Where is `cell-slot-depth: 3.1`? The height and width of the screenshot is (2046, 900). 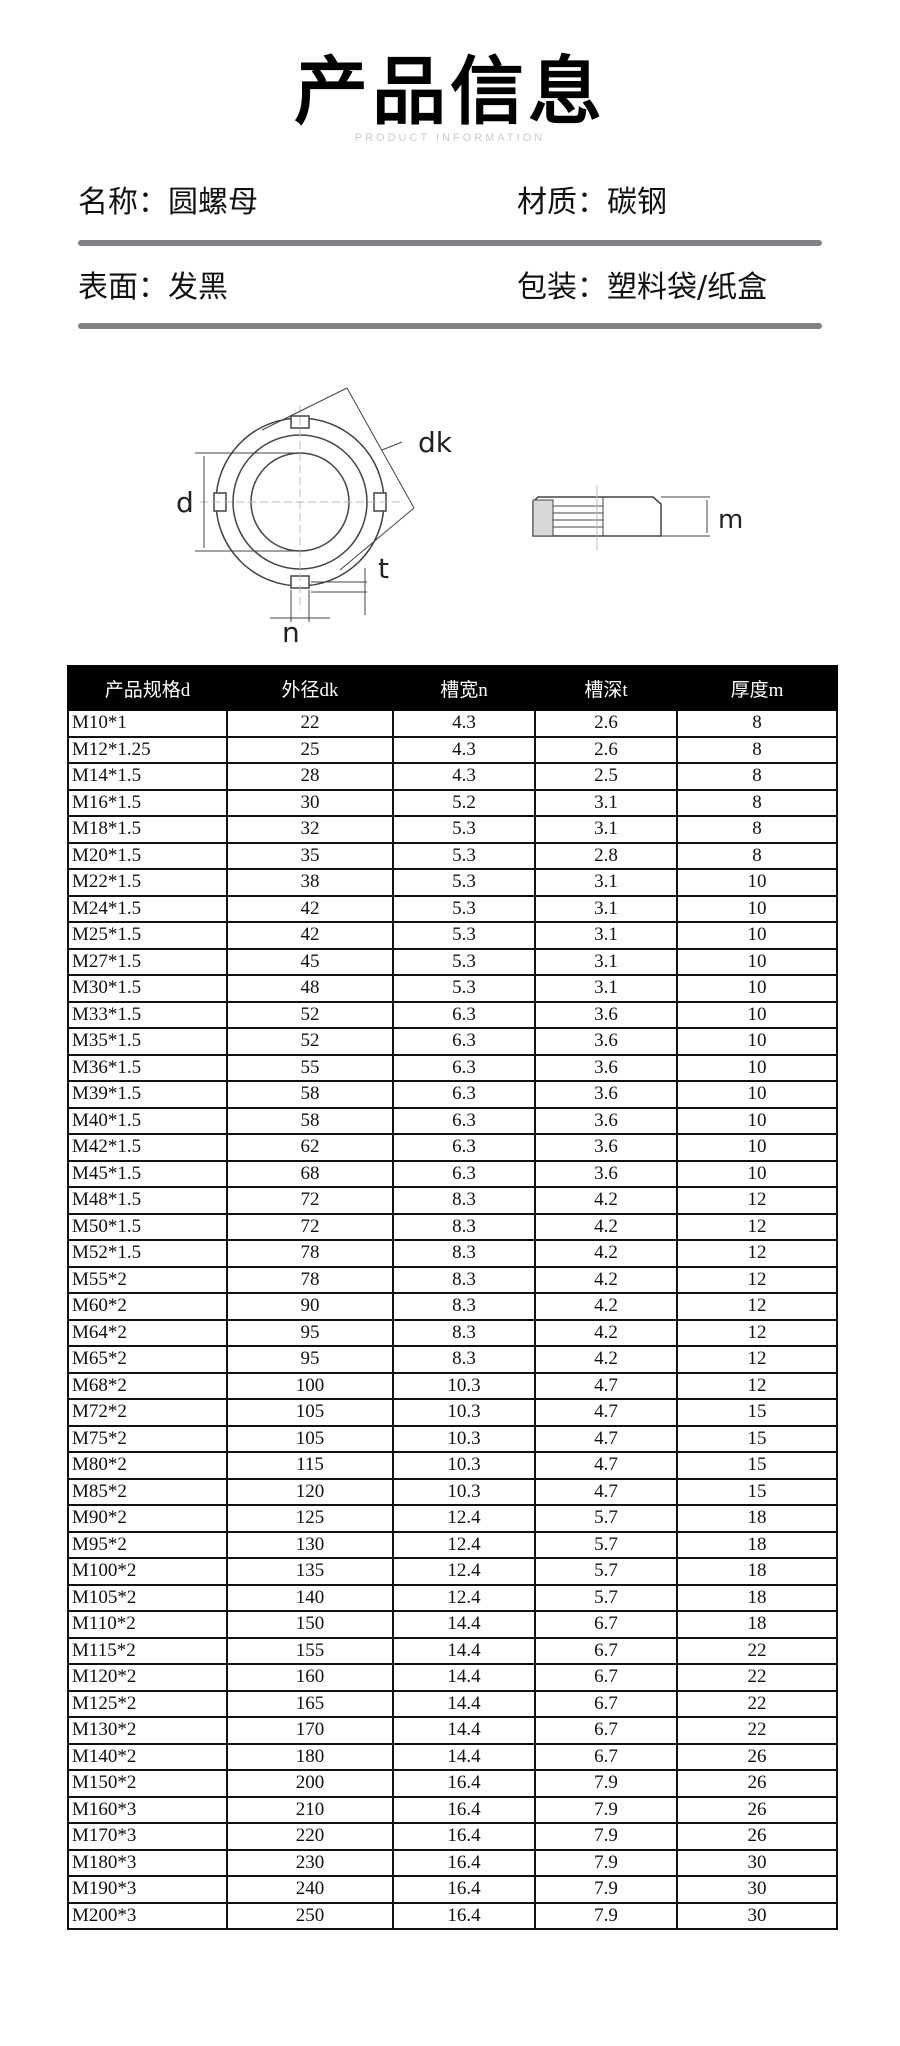 cell-slot-depth: 3.1 is located at coordinates (606, 802).